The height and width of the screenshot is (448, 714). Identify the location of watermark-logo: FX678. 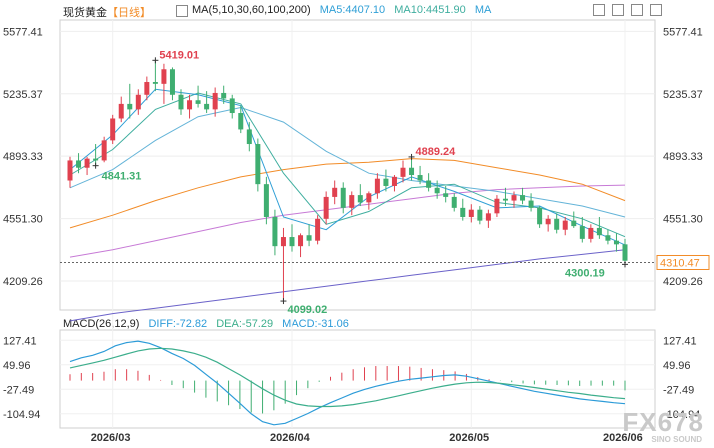
(663, 422).